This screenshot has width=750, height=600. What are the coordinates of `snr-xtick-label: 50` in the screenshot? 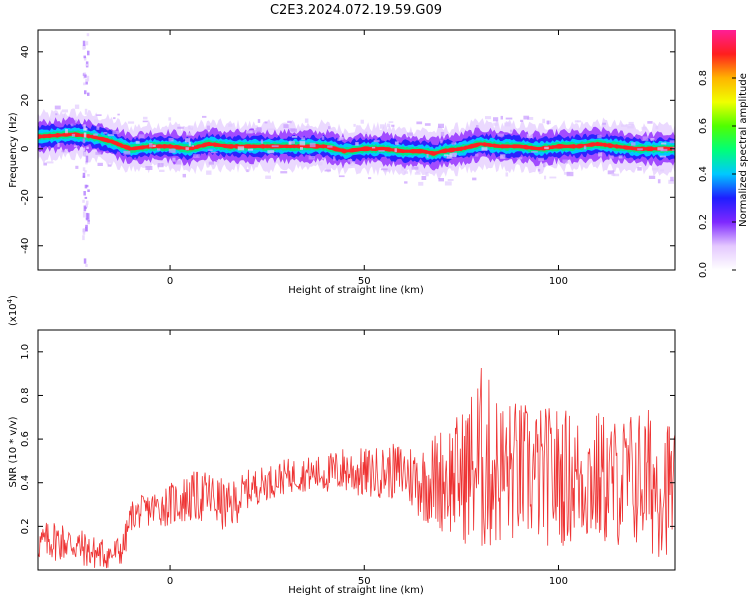 It's located at (364, 581).